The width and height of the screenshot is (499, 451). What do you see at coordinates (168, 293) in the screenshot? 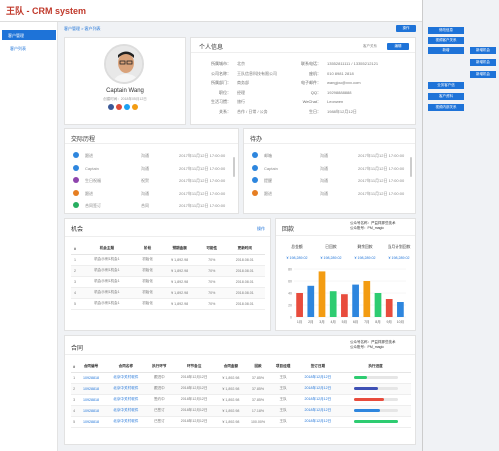
I see `table-row: 4 机会示例1机会1 初始化 ¥ 1,892.98 70% 2018.08.01` at bounding box center [168, 293].